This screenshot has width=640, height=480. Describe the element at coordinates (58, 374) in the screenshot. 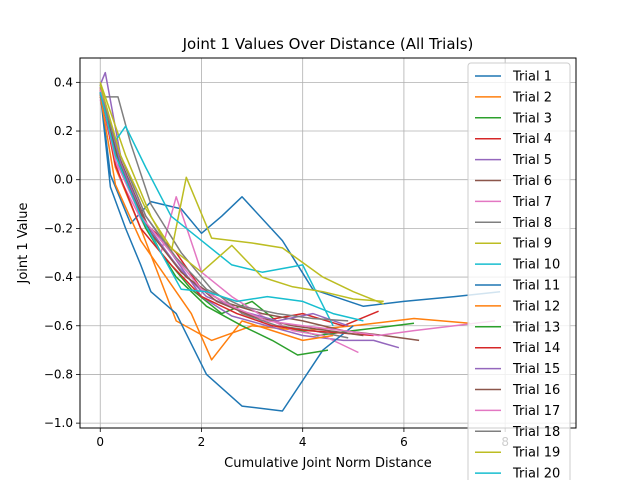

I see `y-tick-label: −0.8` at that location.